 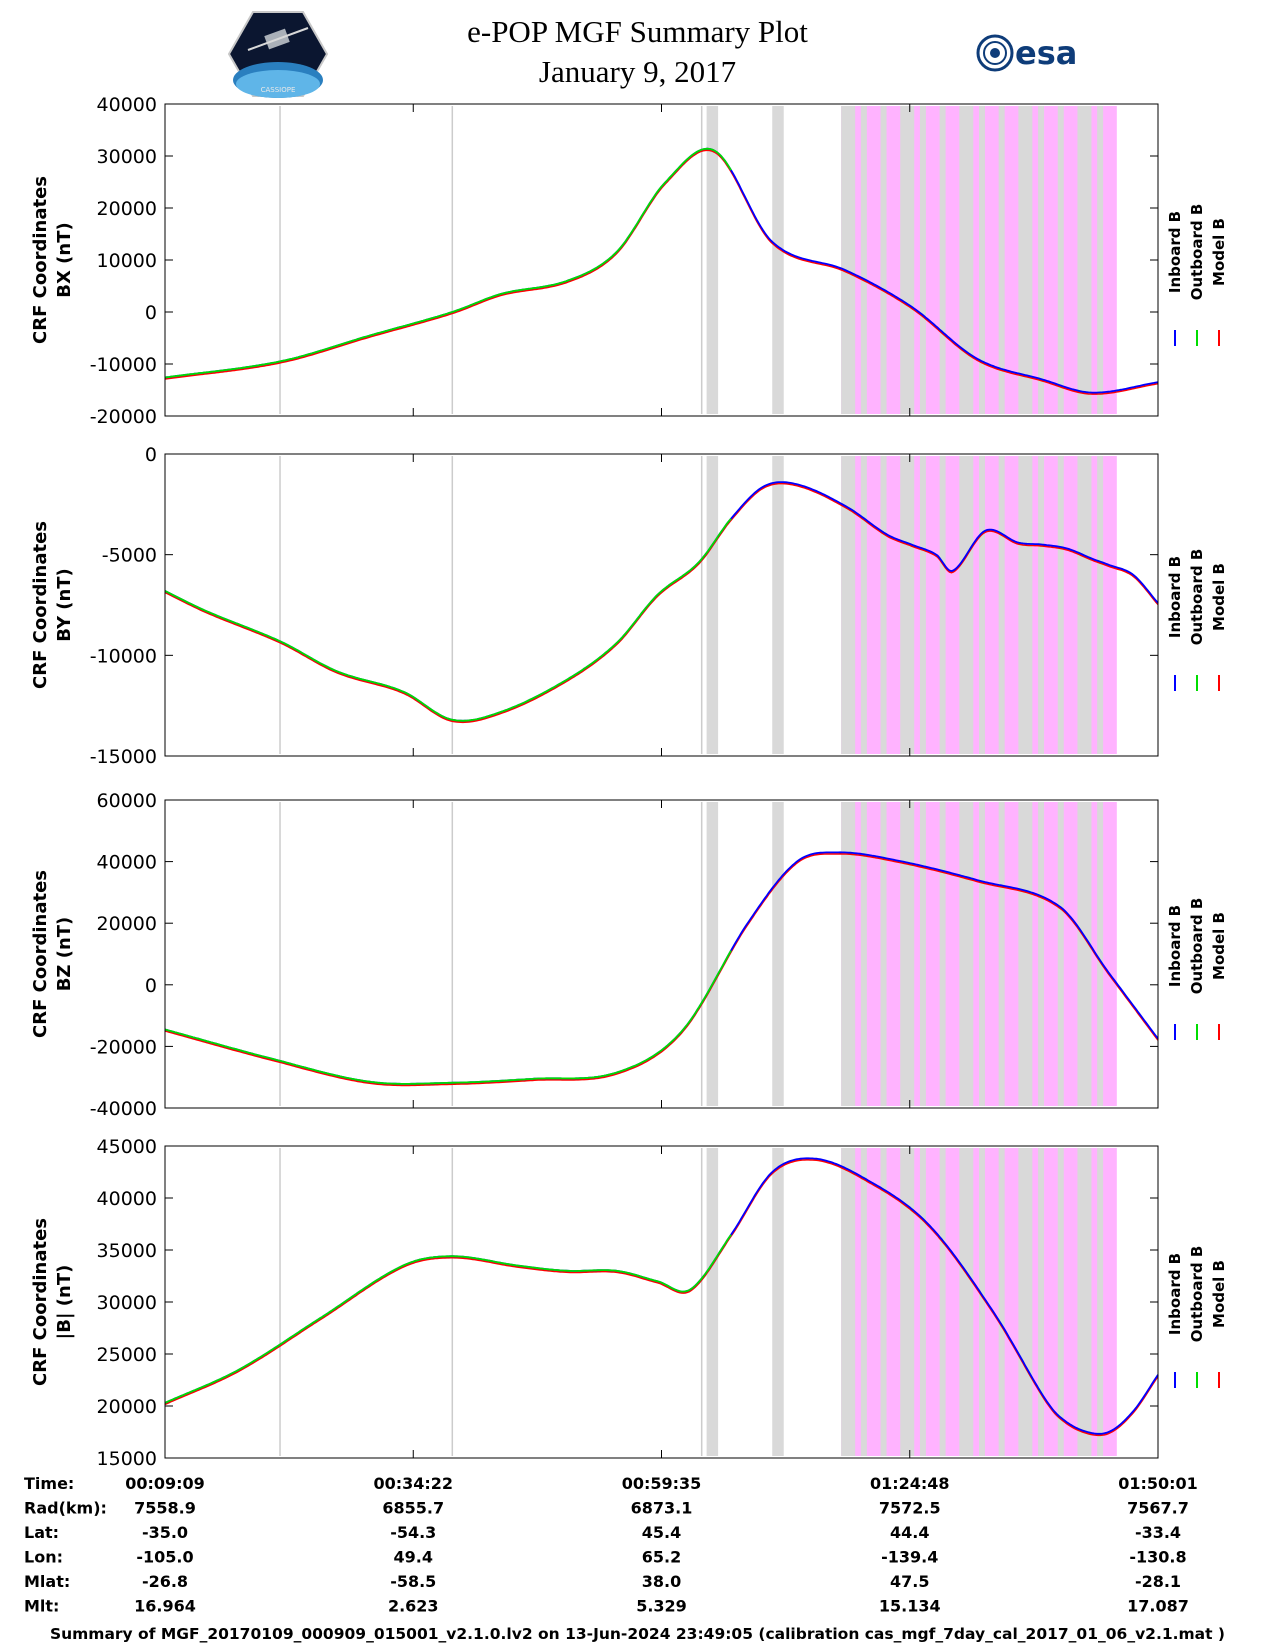 What do you see at coordinates (1219, 946) in the screenshot?
I see `panel-bz-legend-label: Model B` at bounding box center [1219, 946].